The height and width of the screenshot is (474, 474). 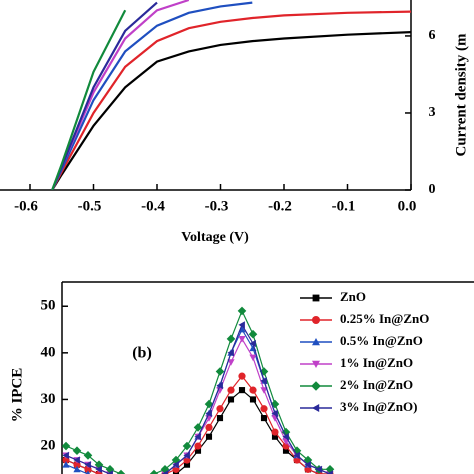 I want to click on y-tick-label: 3, so click(x=432, y=112).